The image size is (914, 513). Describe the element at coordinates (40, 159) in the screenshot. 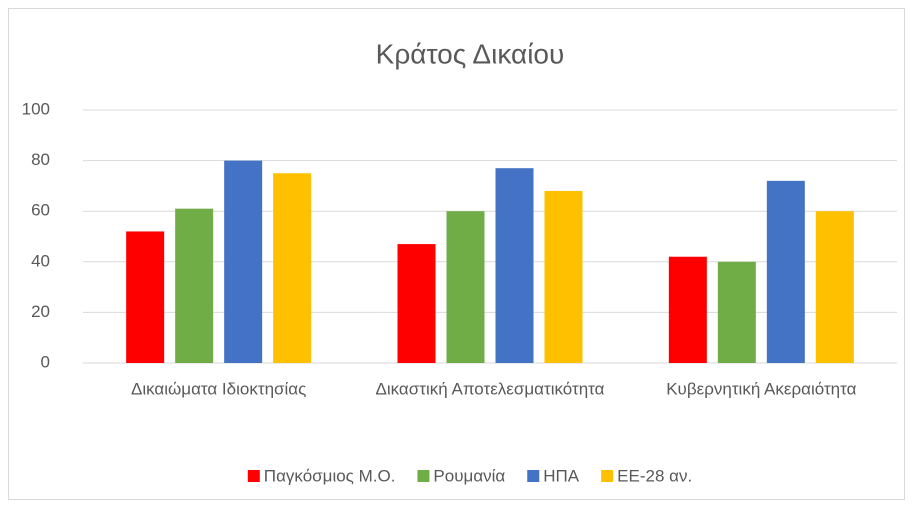

I see `y-tick-label: 80` at that location.